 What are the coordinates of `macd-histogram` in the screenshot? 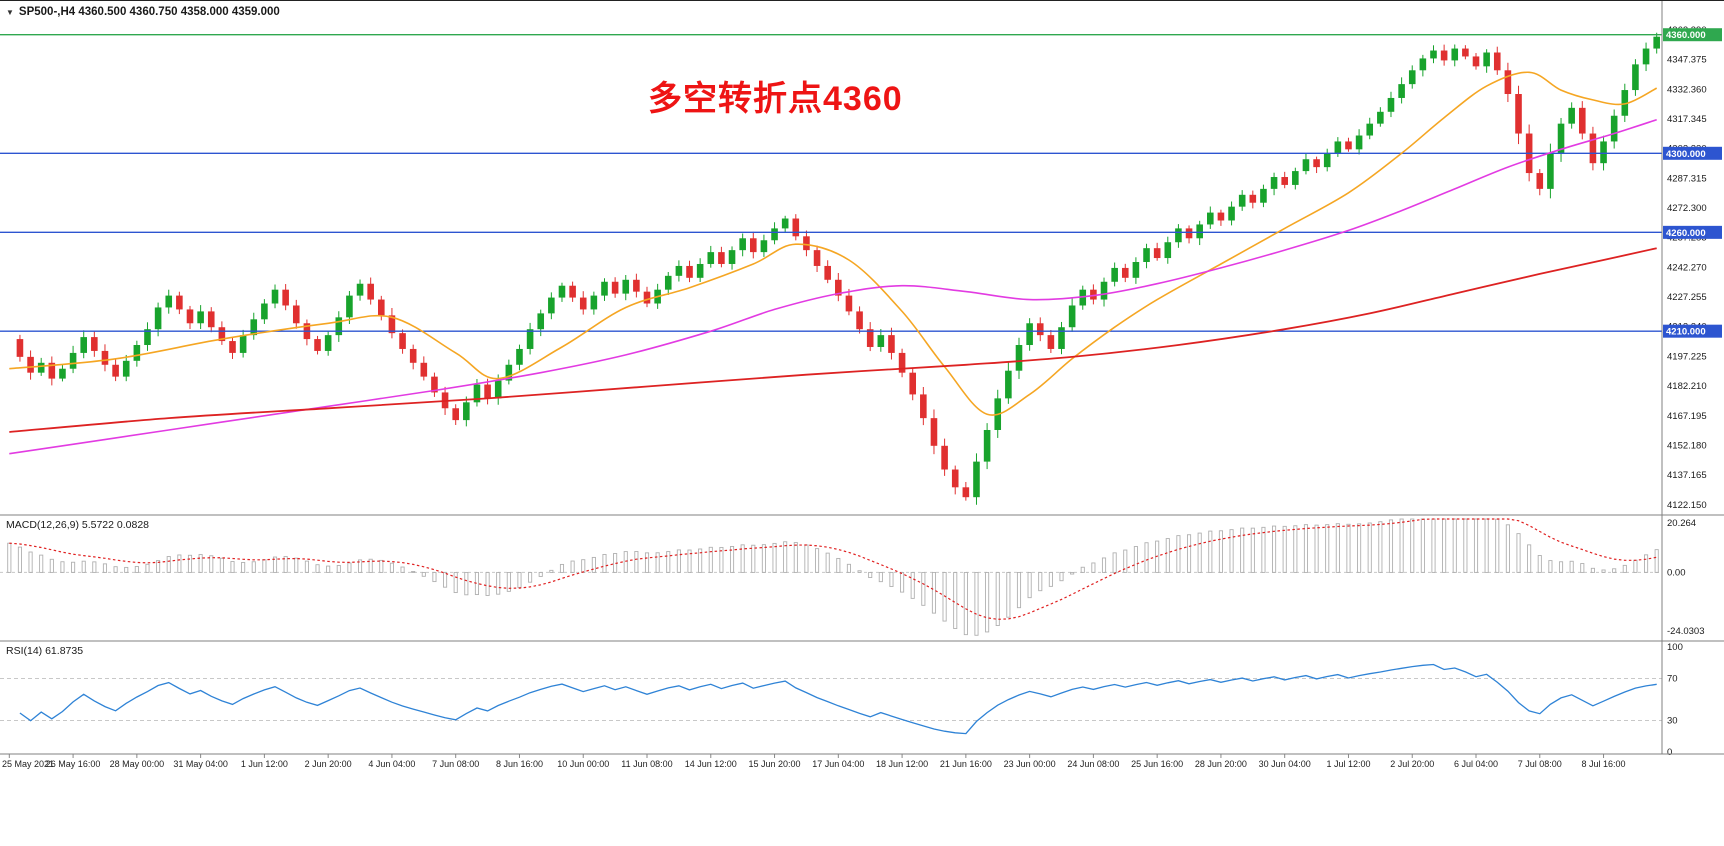 It's located at (833, 577).